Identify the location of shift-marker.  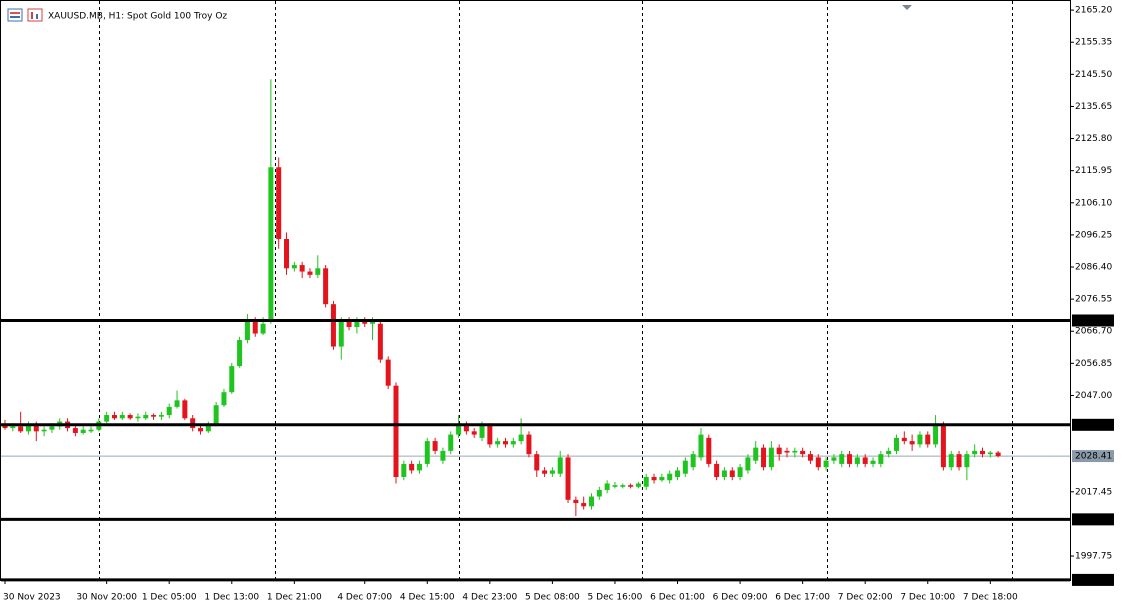
(907, 7).